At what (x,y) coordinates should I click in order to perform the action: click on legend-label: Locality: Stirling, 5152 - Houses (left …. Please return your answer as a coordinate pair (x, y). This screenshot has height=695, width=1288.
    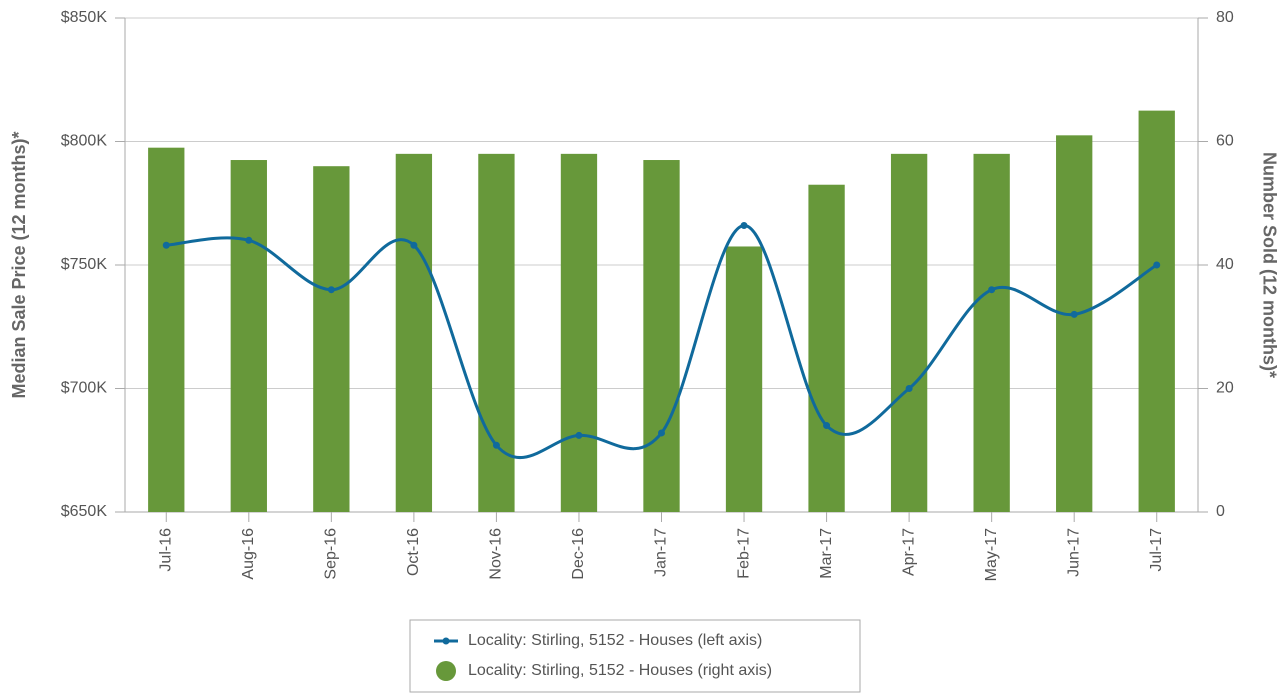
    Looking at the image, I should click on (615, 640).